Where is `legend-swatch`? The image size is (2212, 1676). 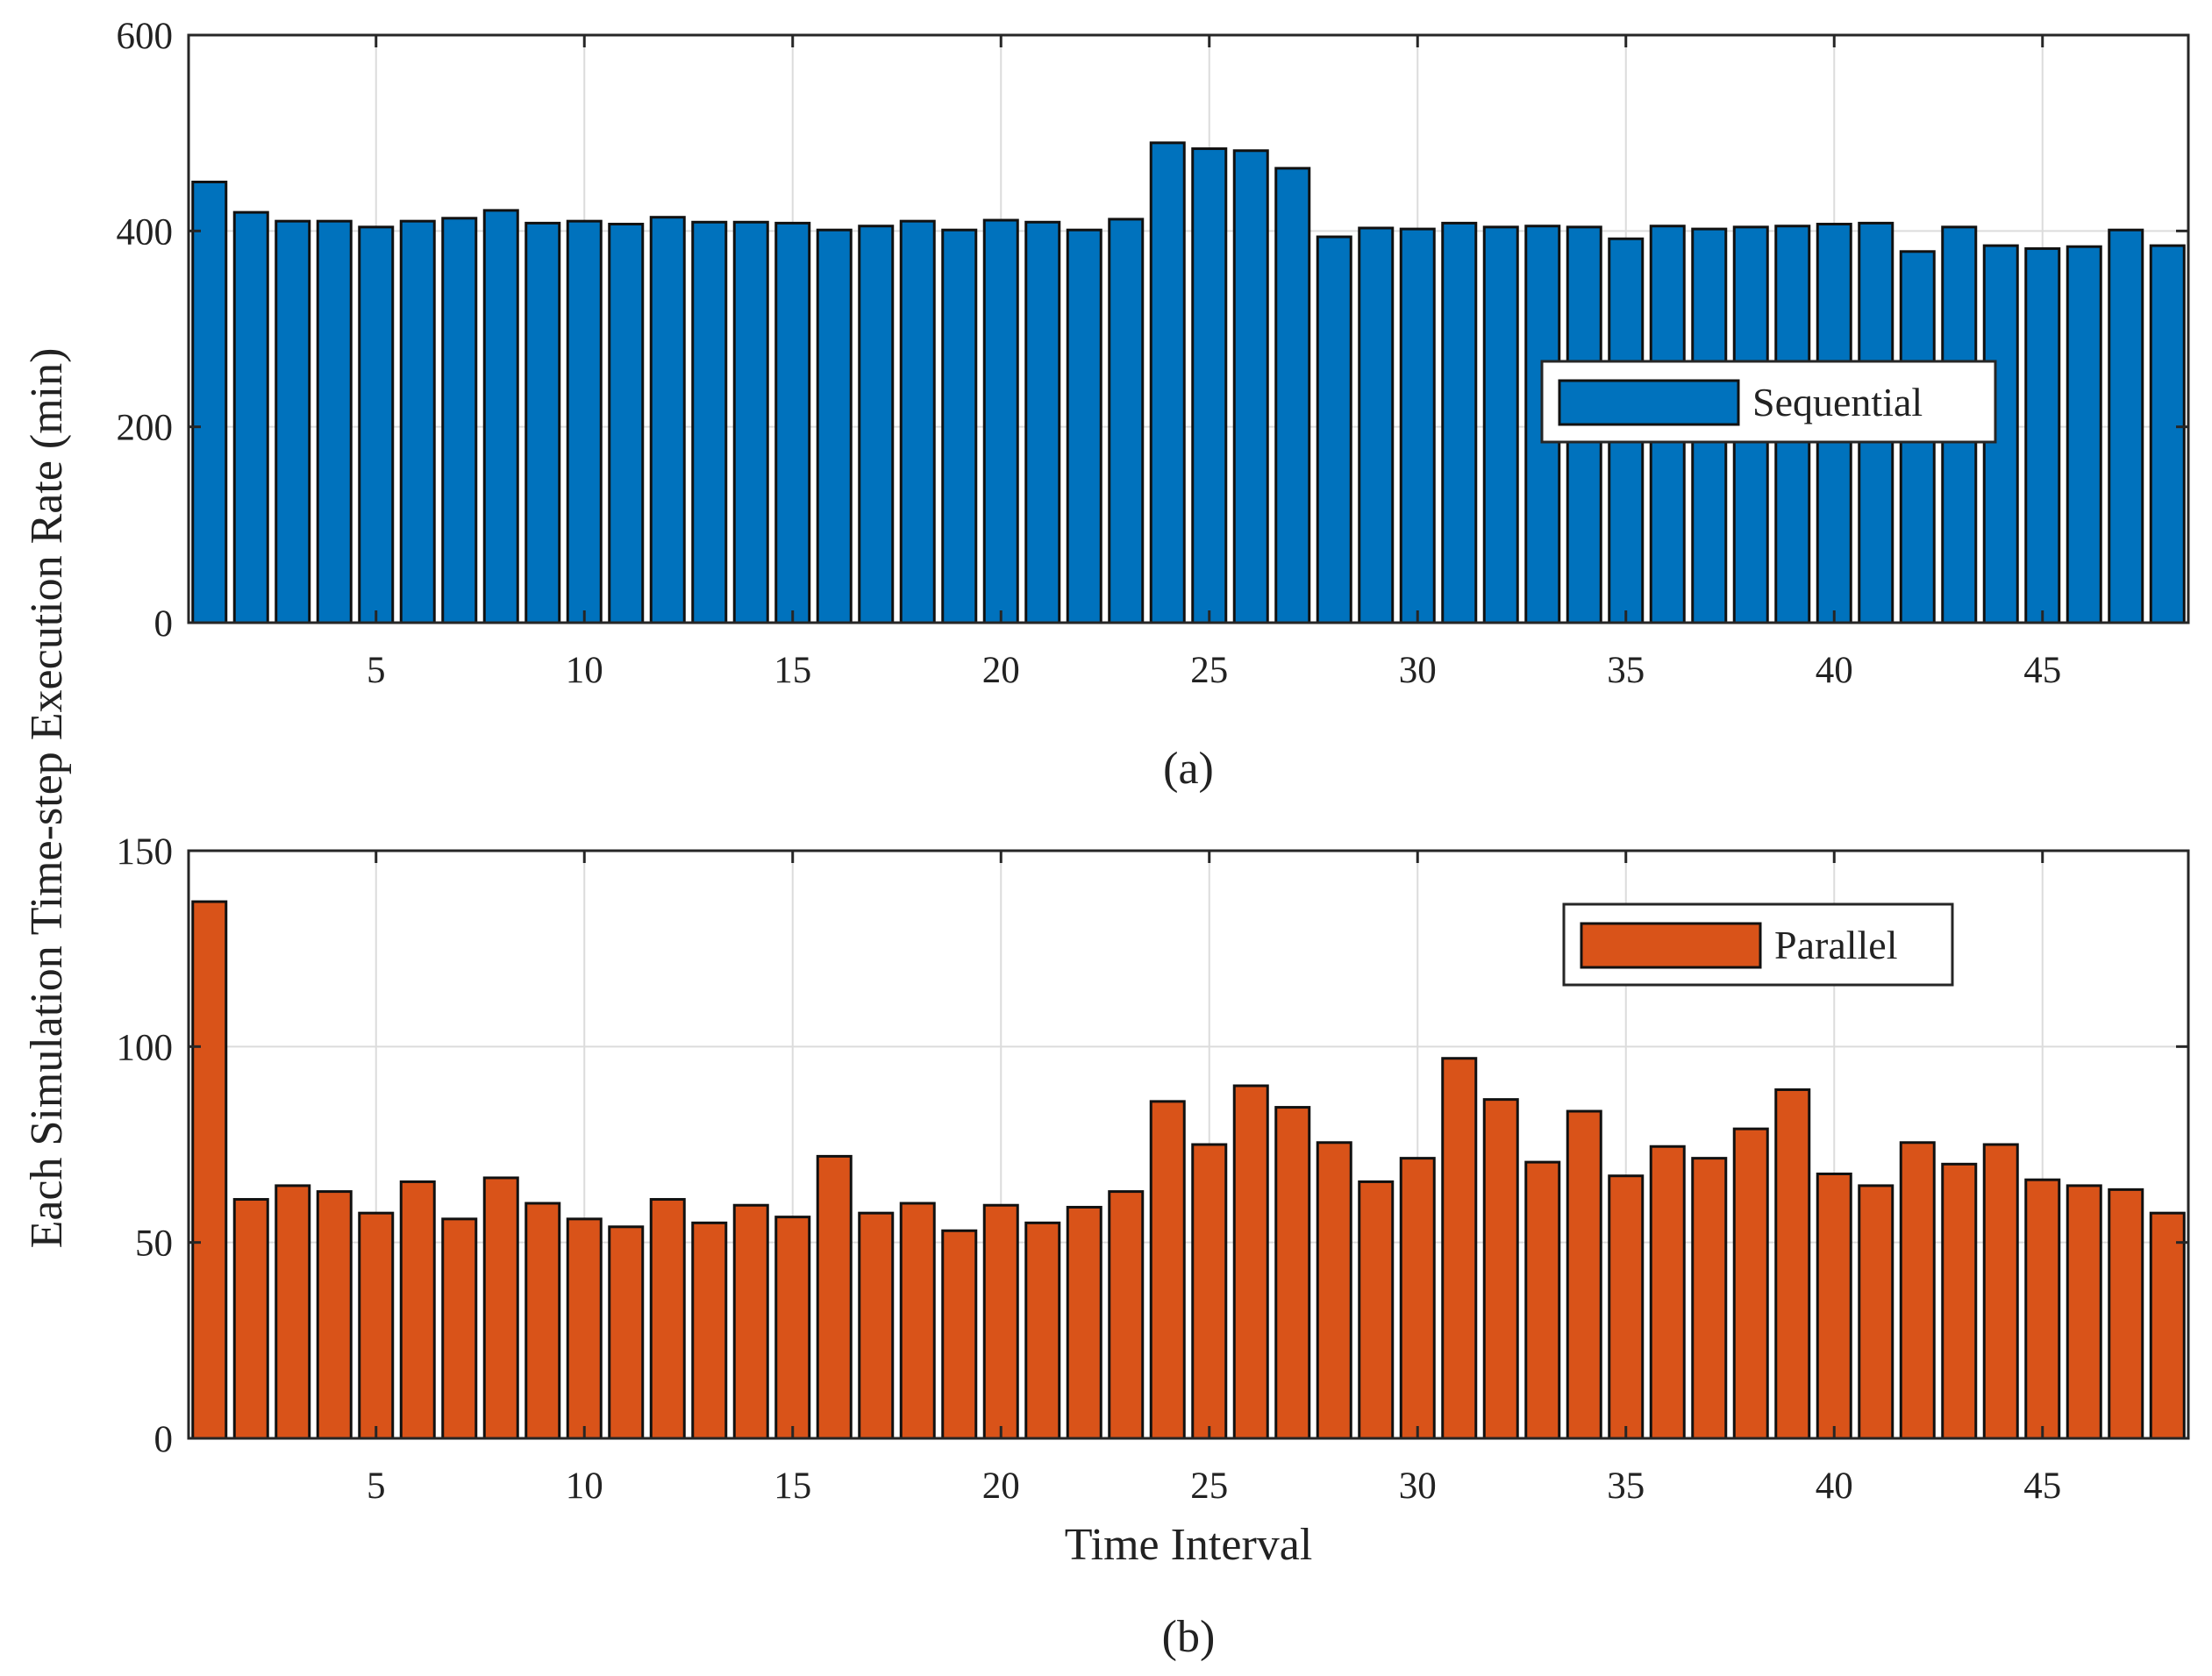
legend-swatch is located at coordinates (1671, 945).